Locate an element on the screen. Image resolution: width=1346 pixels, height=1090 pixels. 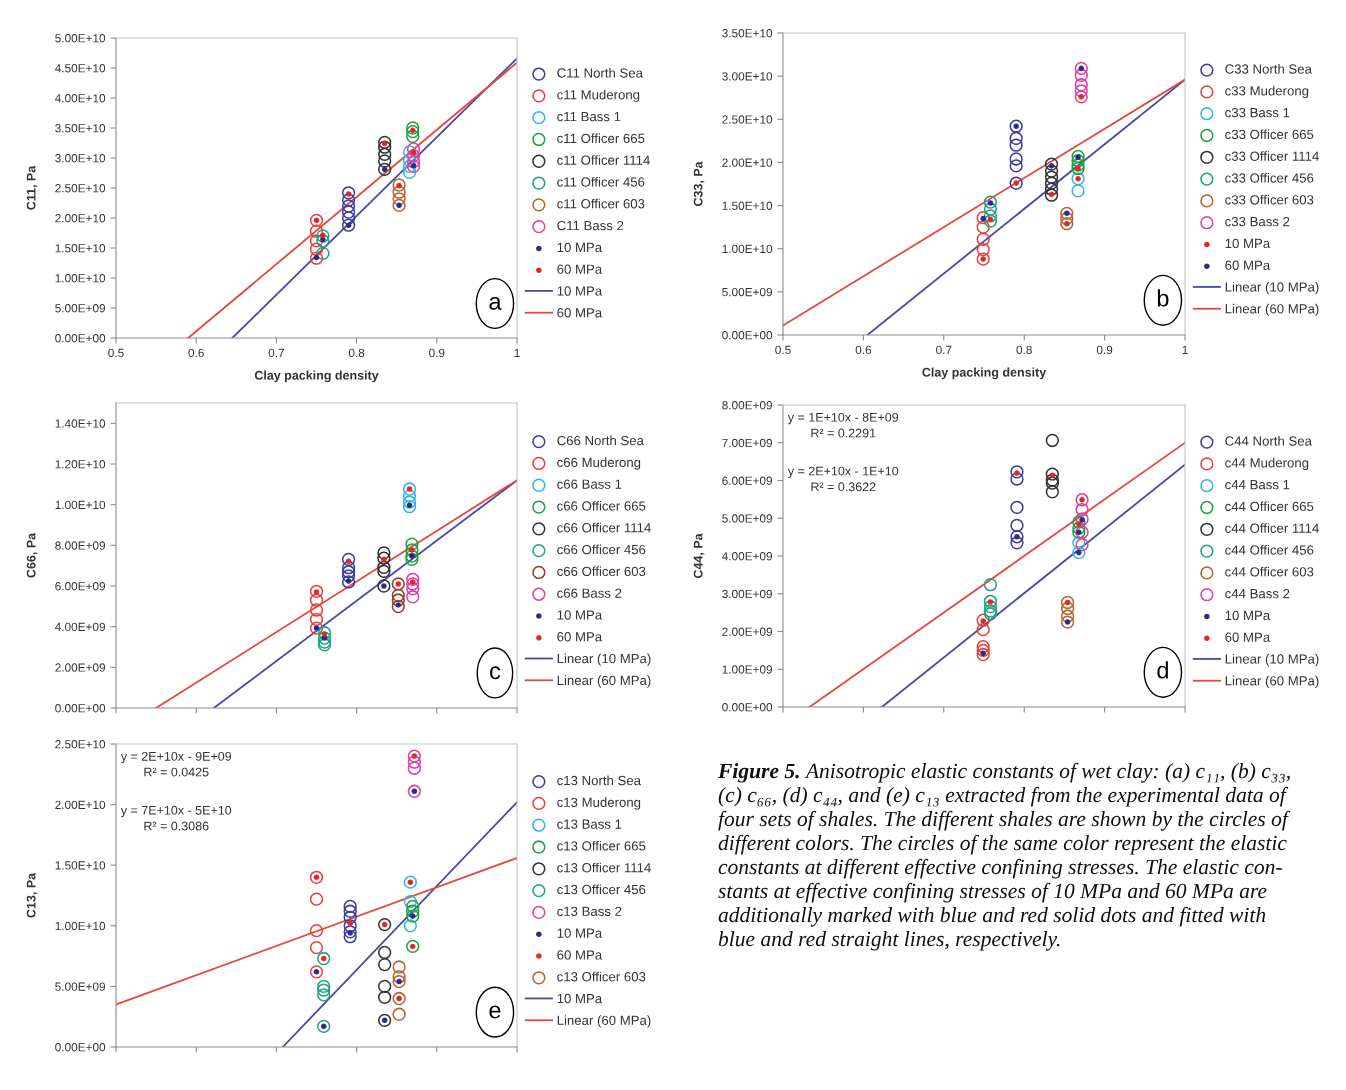
annotation: y = 1E+10x - 8E+09 R² = 0.2291 is located at coordinates (843, 425).